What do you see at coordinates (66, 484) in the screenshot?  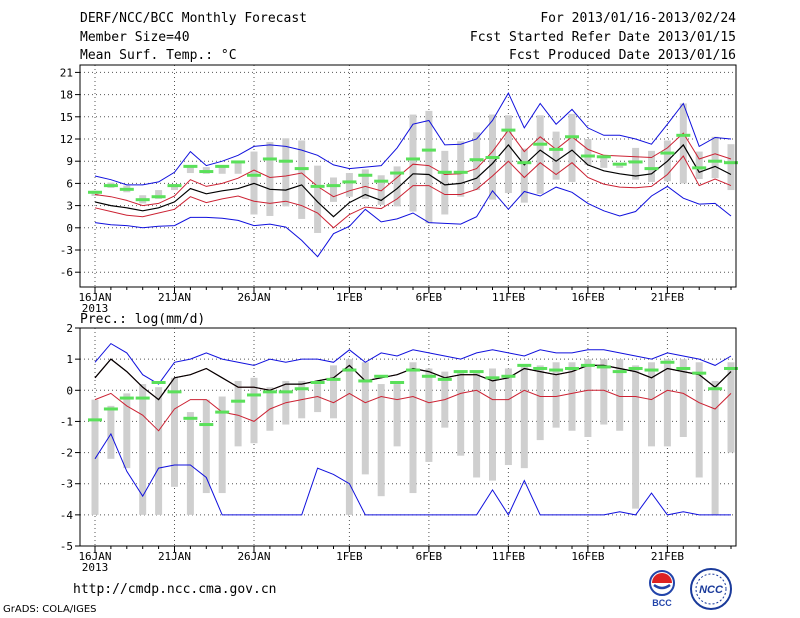 I see `y-tick-label: -3` at bounding box center [66, 484].